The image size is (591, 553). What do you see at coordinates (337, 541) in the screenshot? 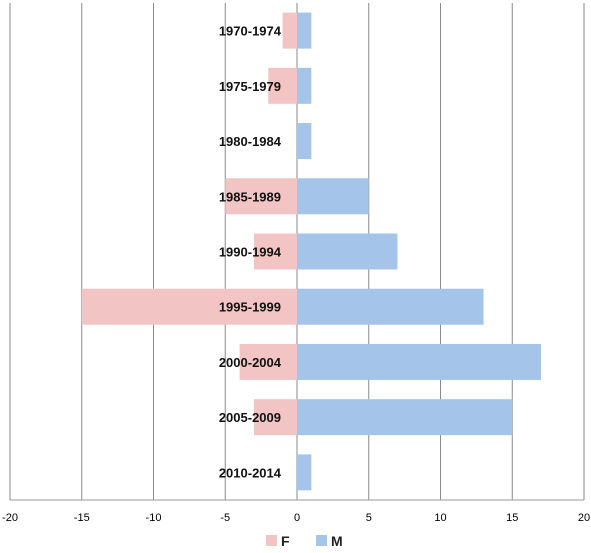
I see `legend-label-m: M` at bounding box center [337, 541].